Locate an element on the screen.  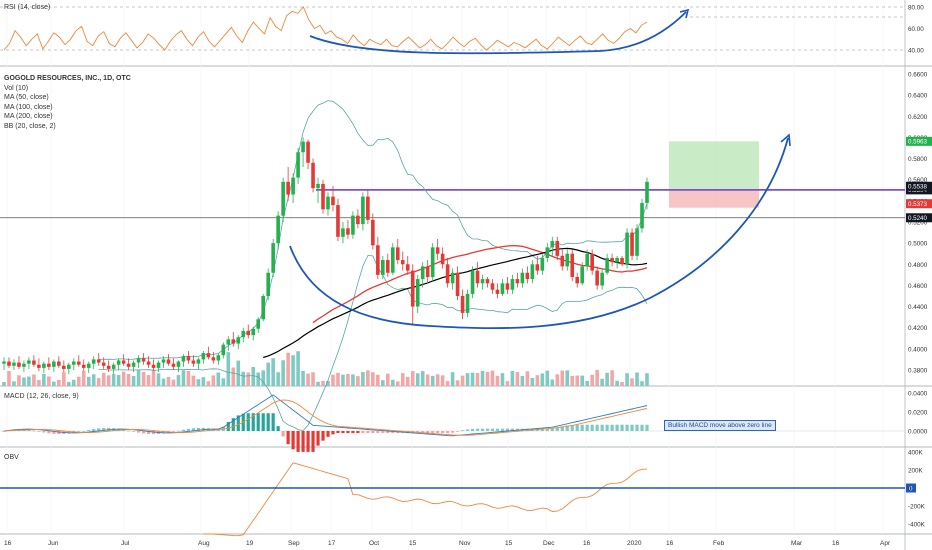
time-axis-label: 16 is located at coordinates (8, 543).